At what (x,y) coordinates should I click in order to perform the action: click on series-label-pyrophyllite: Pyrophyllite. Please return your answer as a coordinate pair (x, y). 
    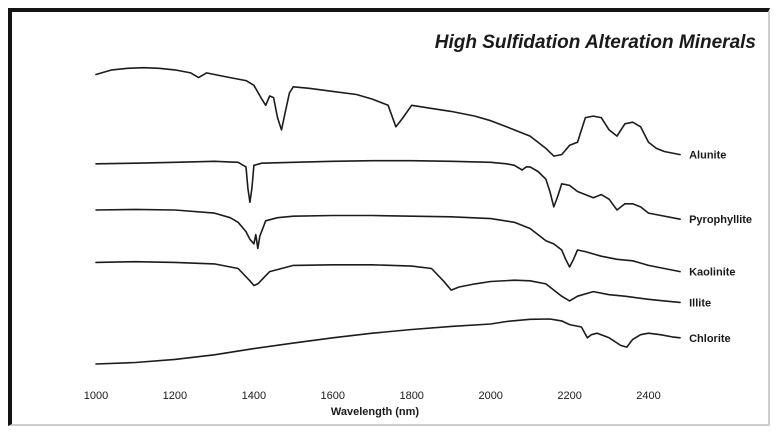
    Looking at the image, I should click on (720, 220).